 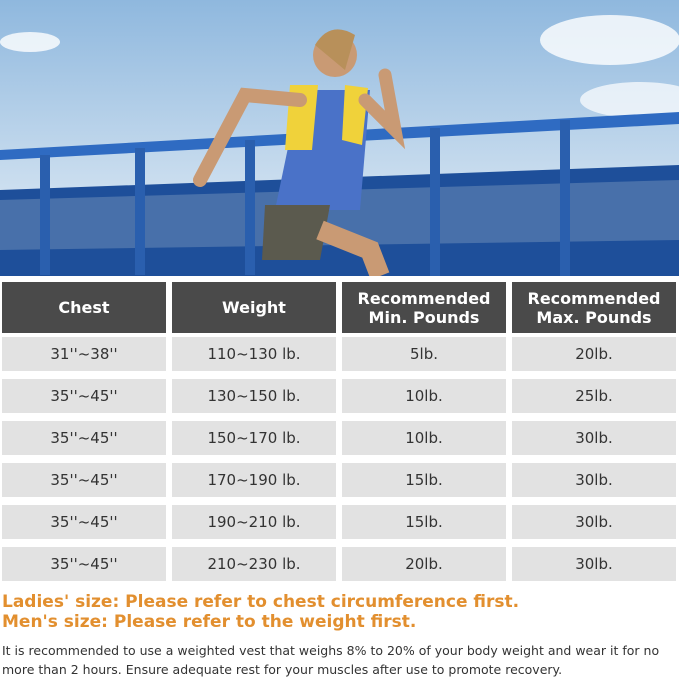 What do you see at coordinates (424, 307) in the screenshot?
I see `header-min-pounds: Recommended Min. Pounds` at bounding box center [424, 307].